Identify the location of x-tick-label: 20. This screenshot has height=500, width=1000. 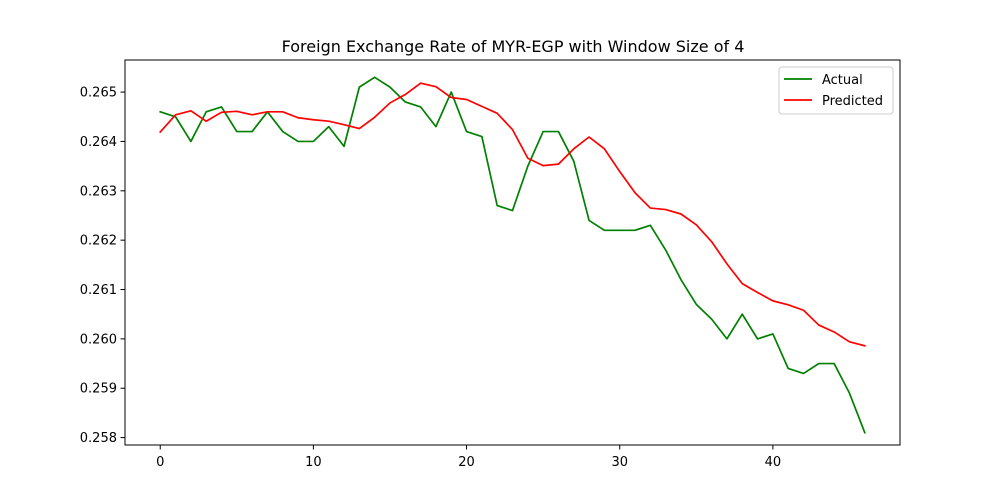
(466, 462).